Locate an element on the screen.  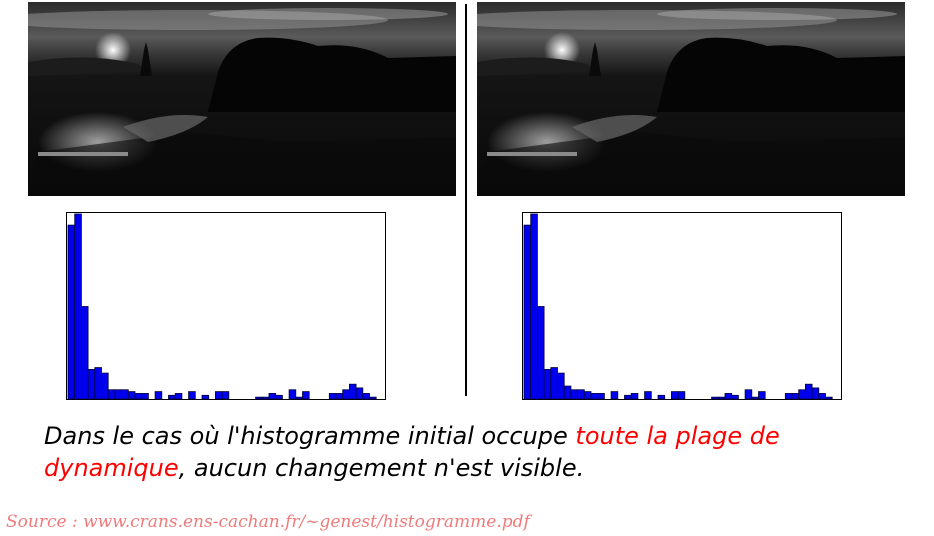
caption-highlight: toute la plage de dynamique is located at coordinates (412, 452).